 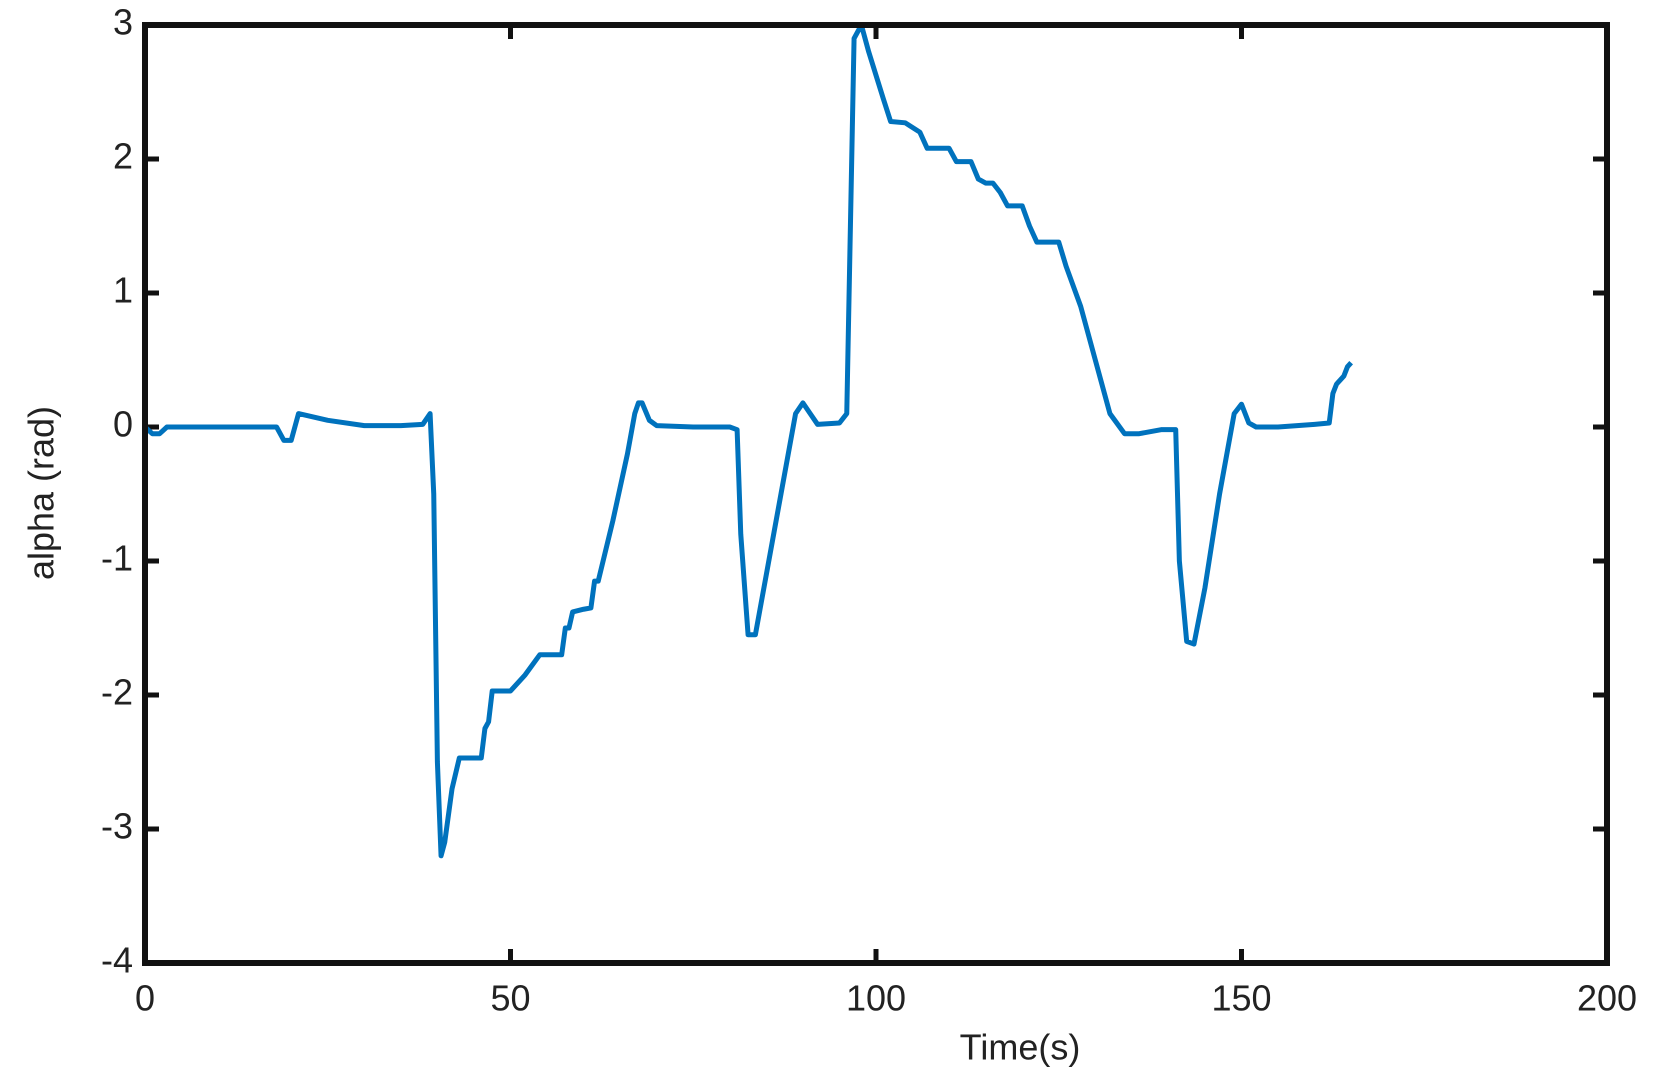 I want to click on y-tick-label: -4, so click(x=117, y=960).